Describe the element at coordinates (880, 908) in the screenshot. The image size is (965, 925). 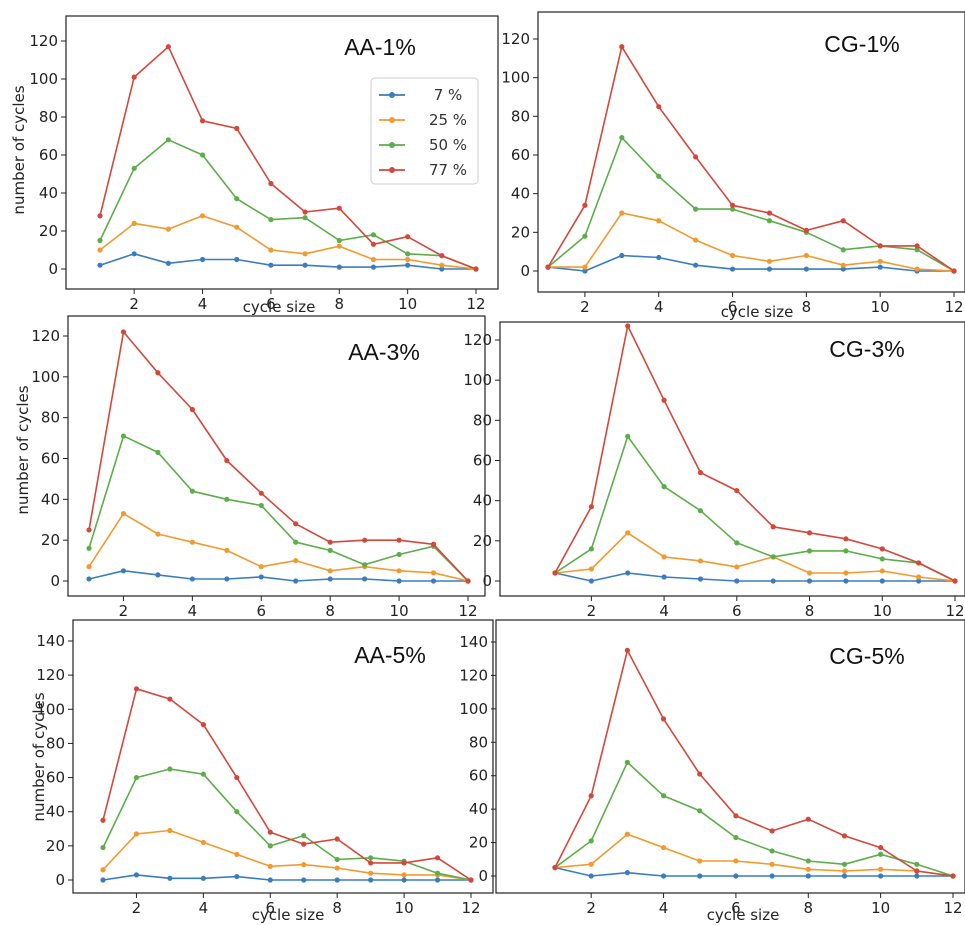
I see `x-tick-label: 10` at that location.